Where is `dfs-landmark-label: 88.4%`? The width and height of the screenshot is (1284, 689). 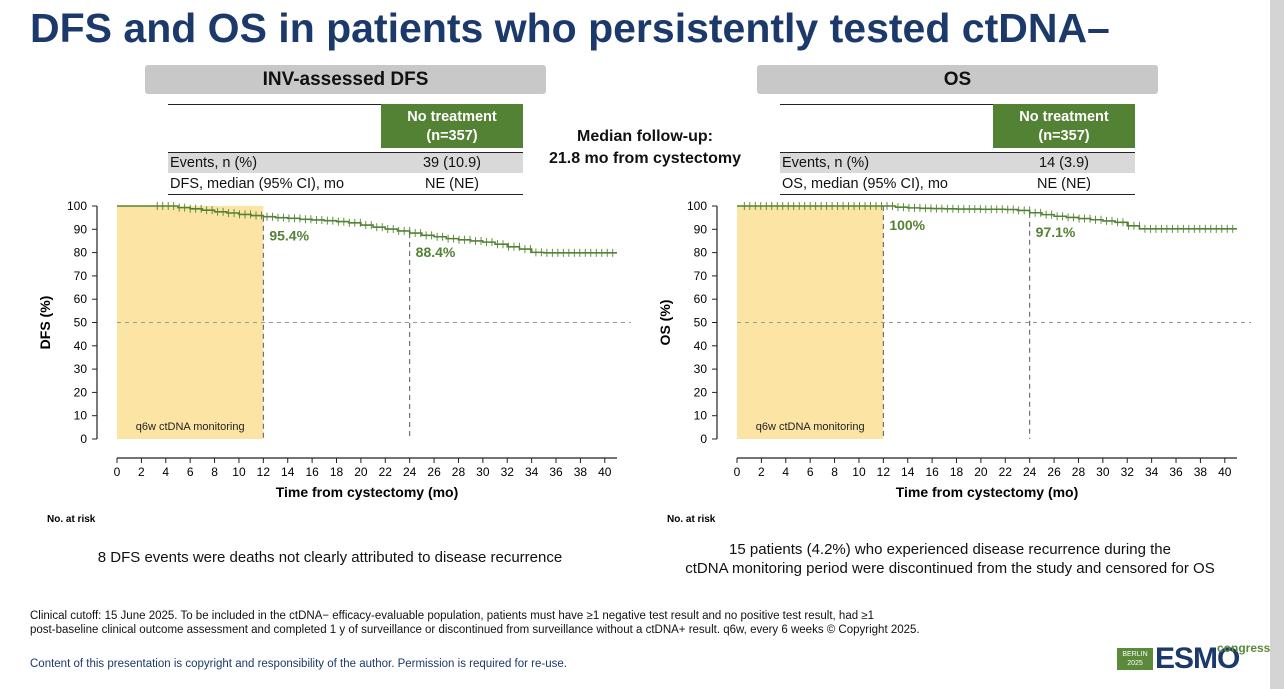 dfs-landmark-label: 88.4% is located at coordinates (436, 252).